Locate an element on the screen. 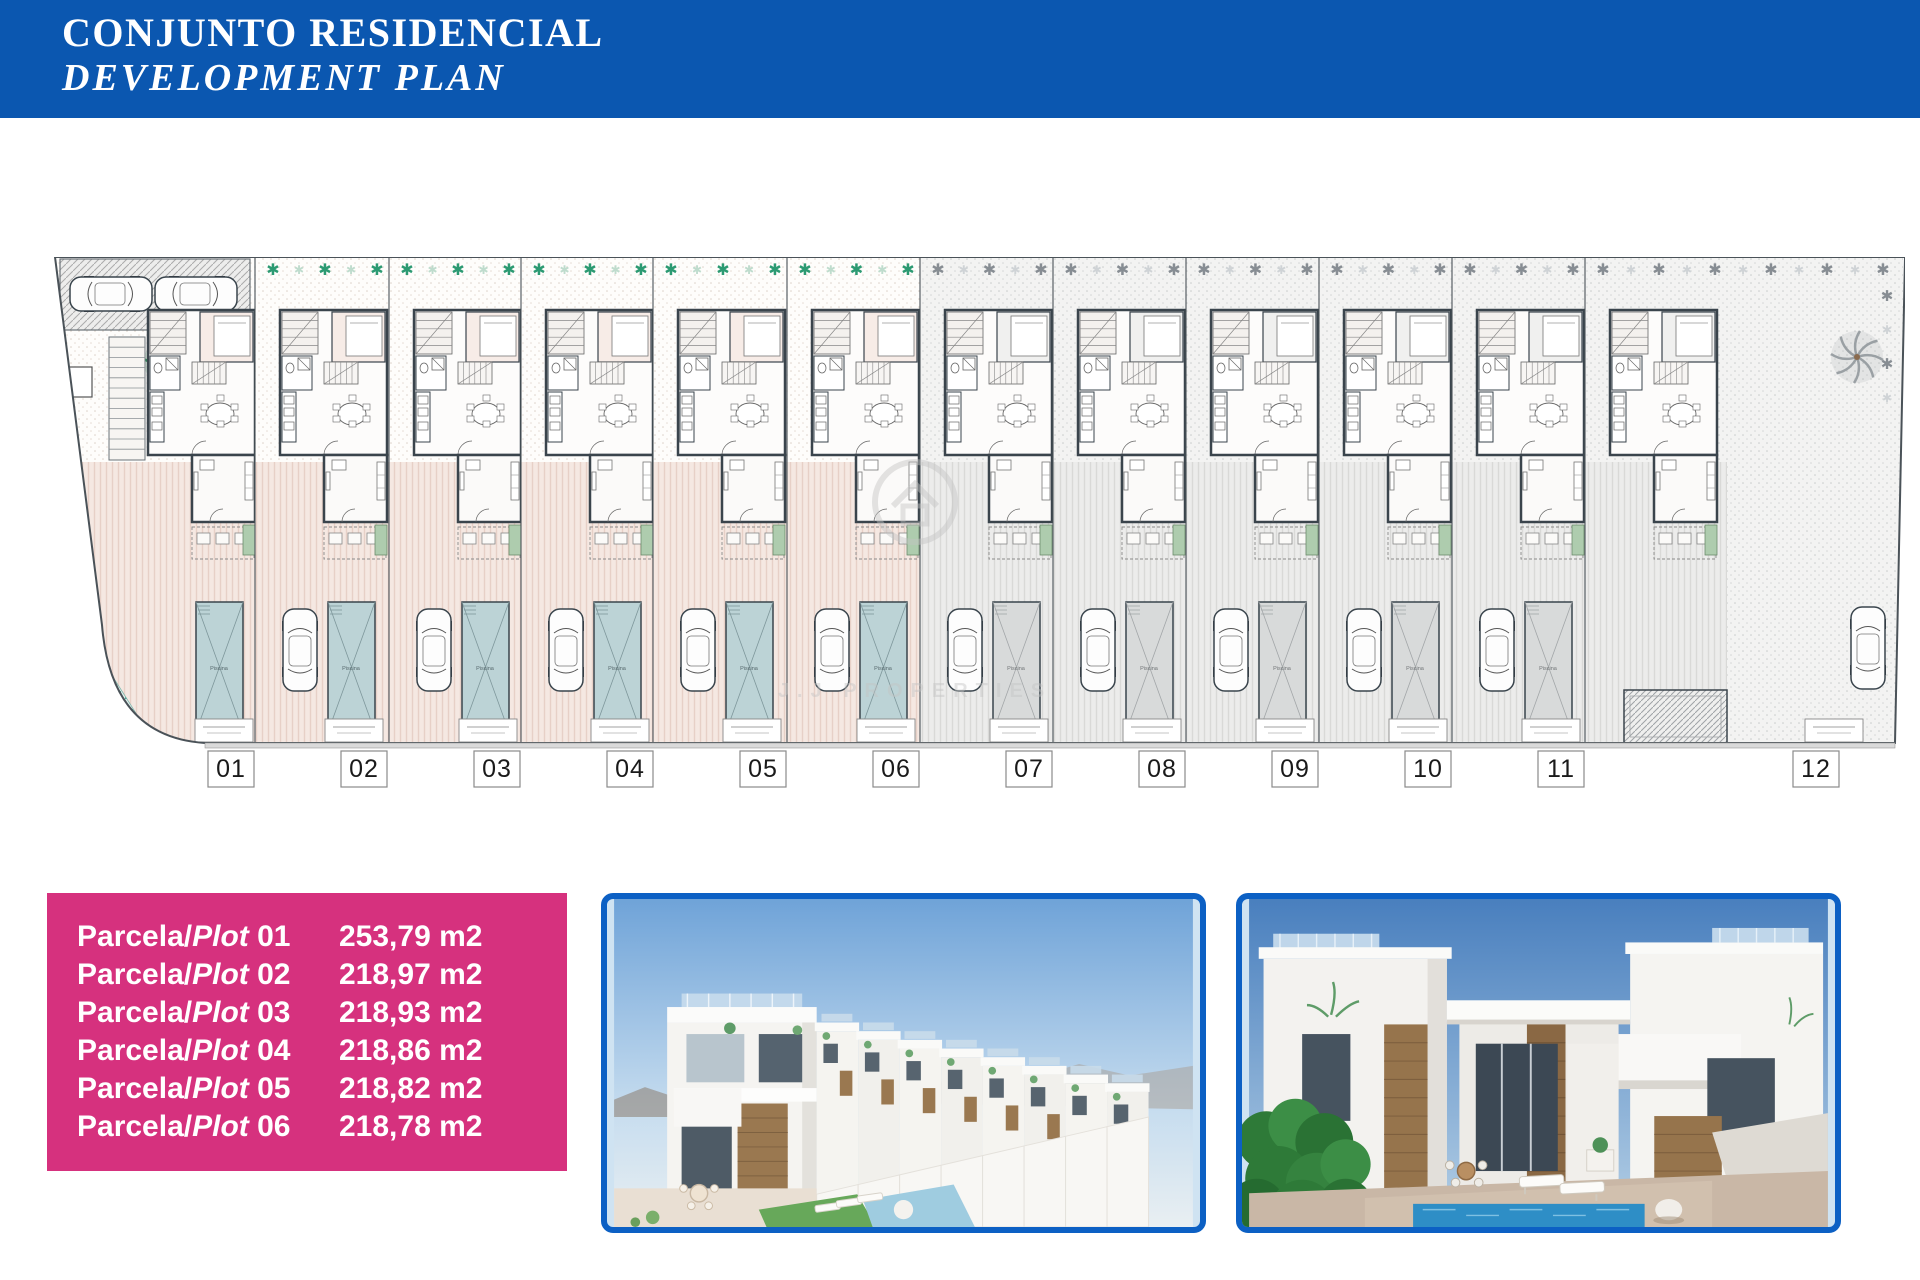  pool-sculpture is located at coordinates (1669, 1210).